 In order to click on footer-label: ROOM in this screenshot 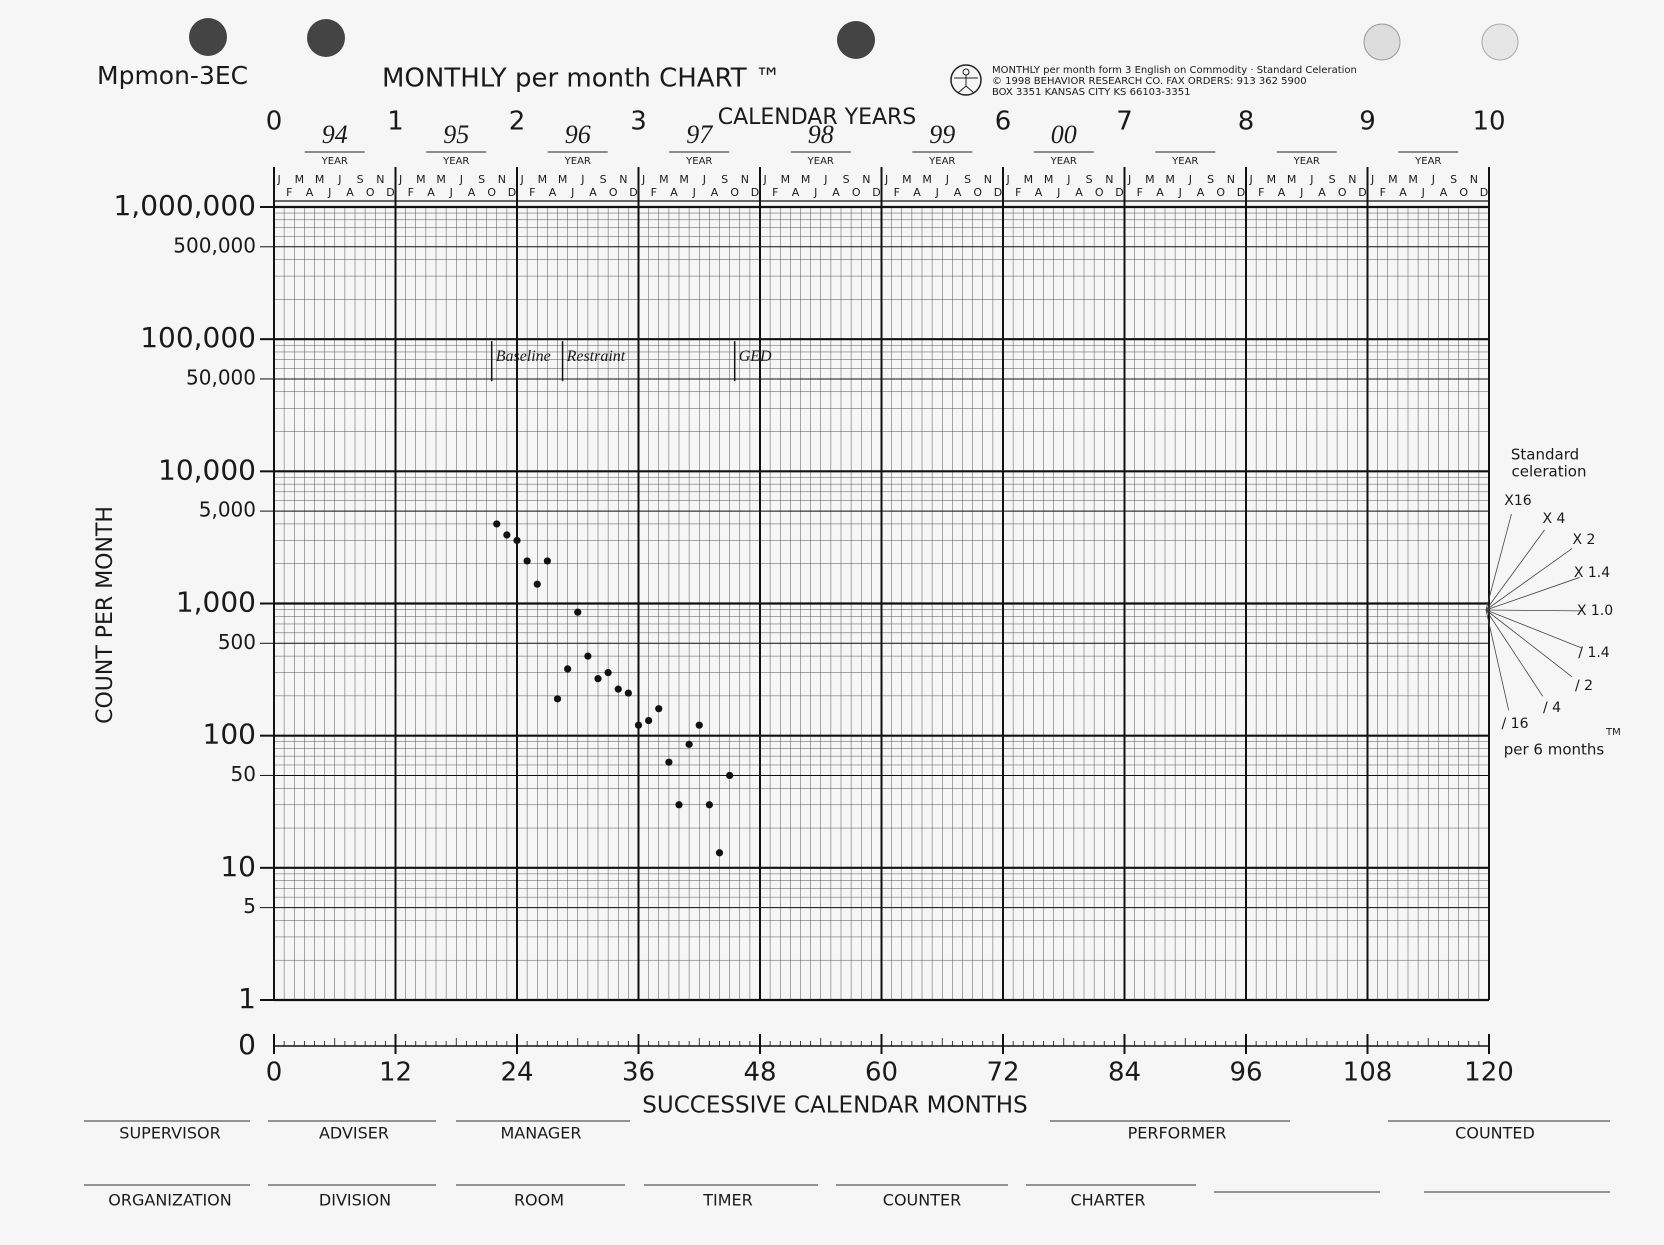, I will do `click(539, 1200)`.